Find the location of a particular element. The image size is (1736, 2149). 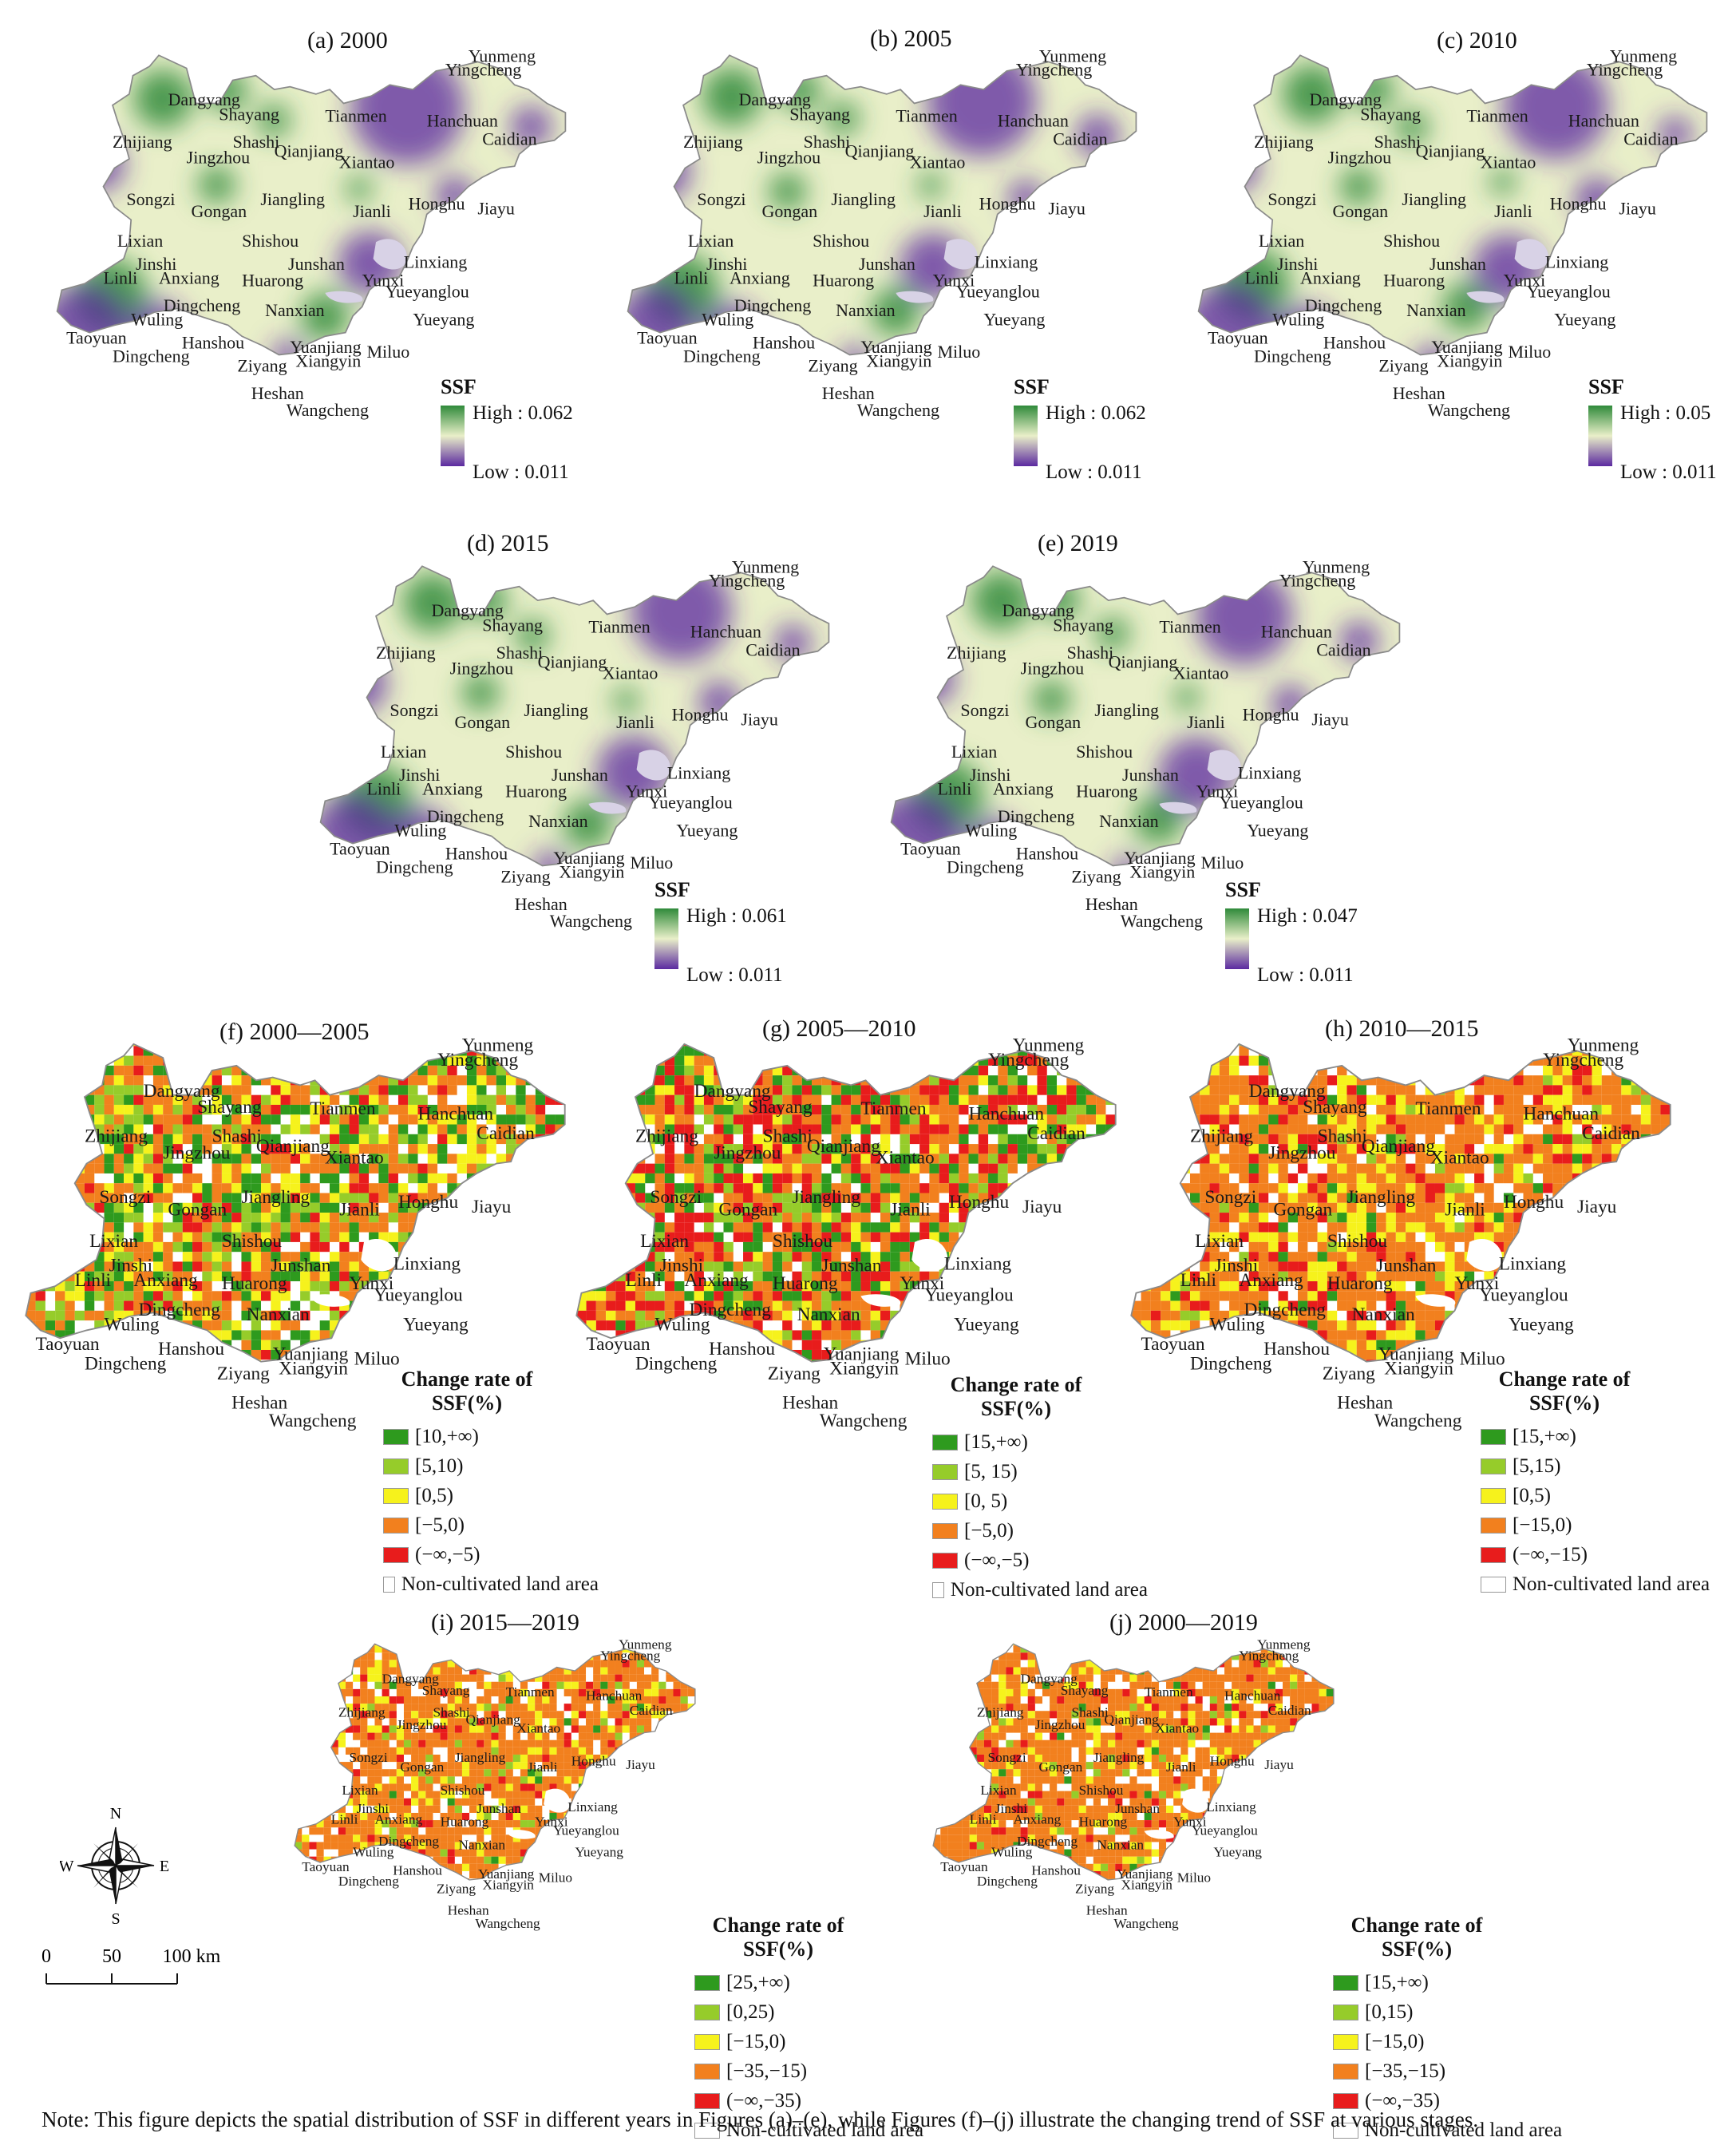

compass-s: S is located at coordinates (115, 1917).